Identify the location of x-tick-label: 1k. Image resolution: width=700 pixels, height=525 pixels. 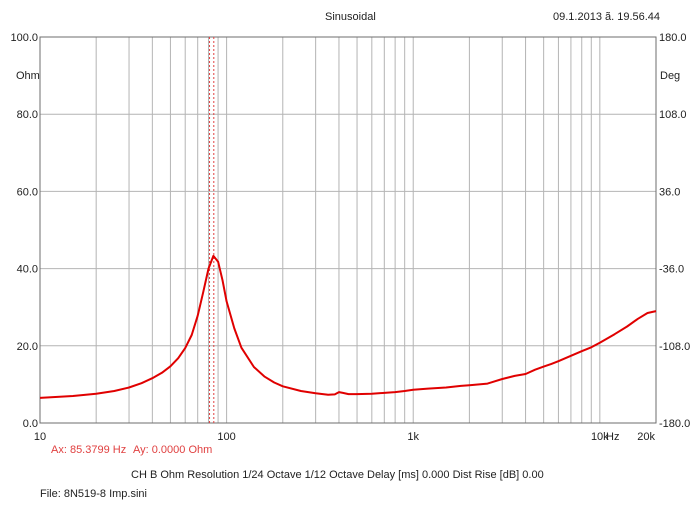
(413, 437).